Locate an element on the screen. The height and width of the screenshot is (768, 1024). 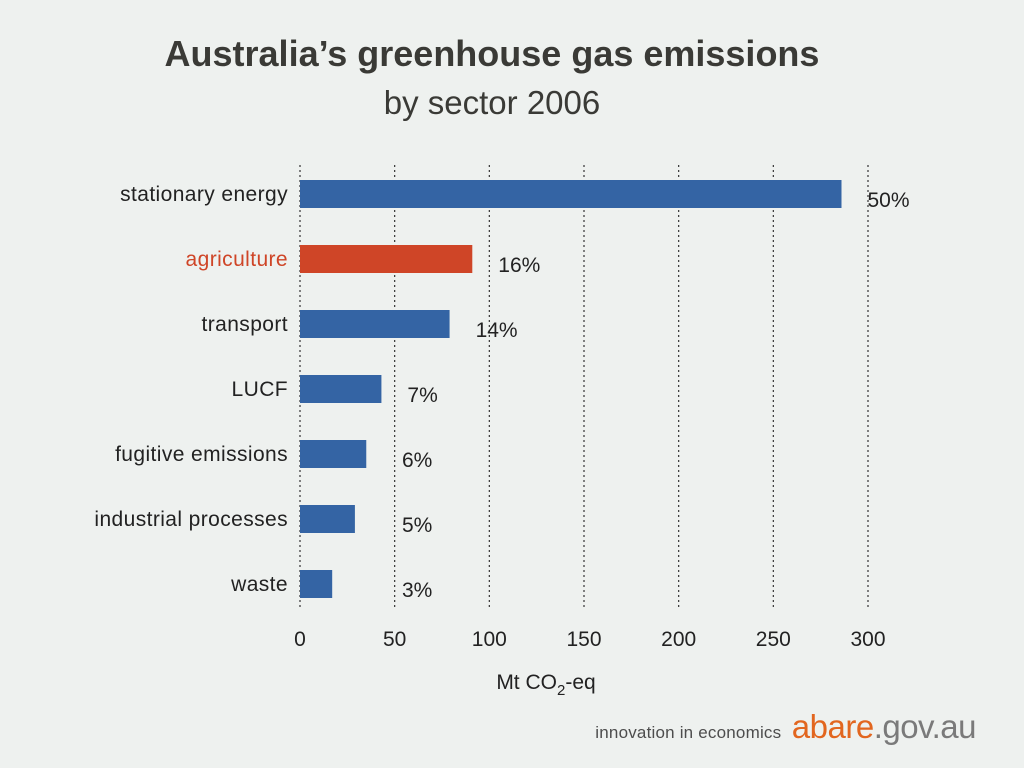
x-tick-label: 0 is located at coordinates (300, 639).